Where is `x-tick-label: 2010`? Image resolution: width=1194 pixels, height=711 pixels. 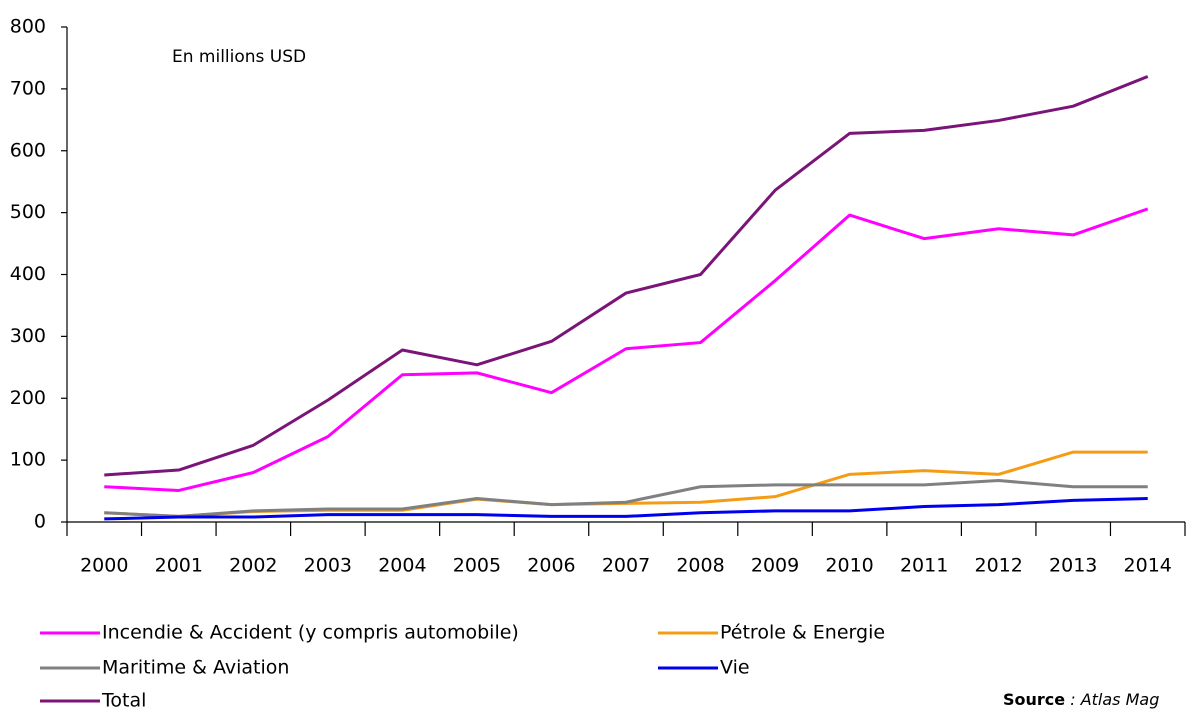 x-tick-label: 2010 is located at coordinates (849, 566).